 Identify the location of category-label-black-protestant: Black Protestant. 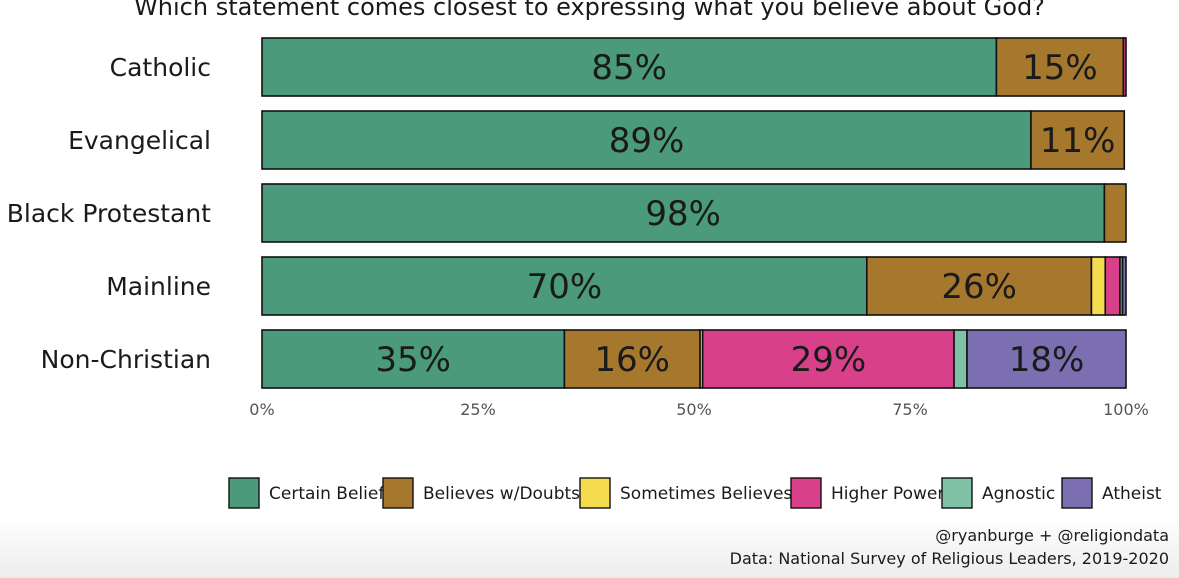
(109, 213).